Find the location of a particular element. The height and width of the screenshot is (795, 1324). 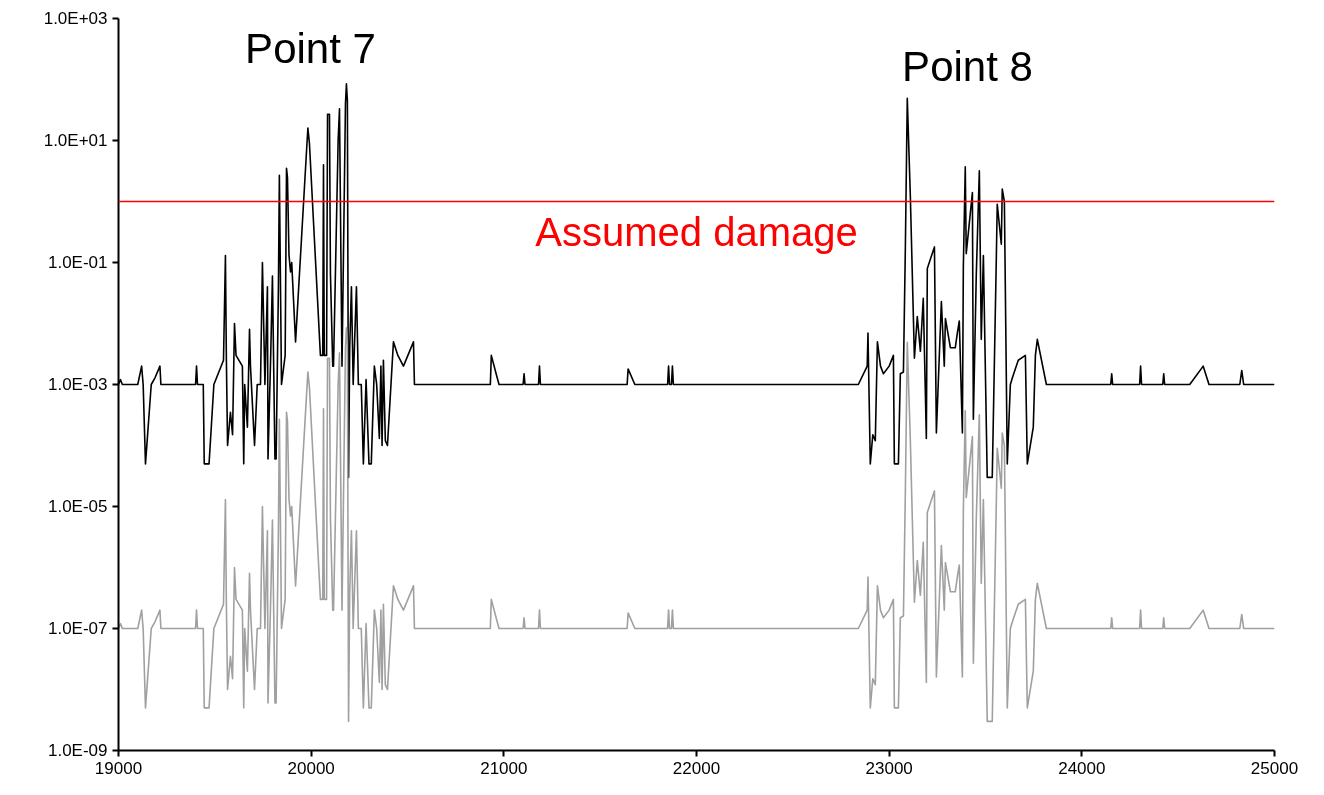

y-tick-label: 1.0E-05 is located at coordinates (77, 506).